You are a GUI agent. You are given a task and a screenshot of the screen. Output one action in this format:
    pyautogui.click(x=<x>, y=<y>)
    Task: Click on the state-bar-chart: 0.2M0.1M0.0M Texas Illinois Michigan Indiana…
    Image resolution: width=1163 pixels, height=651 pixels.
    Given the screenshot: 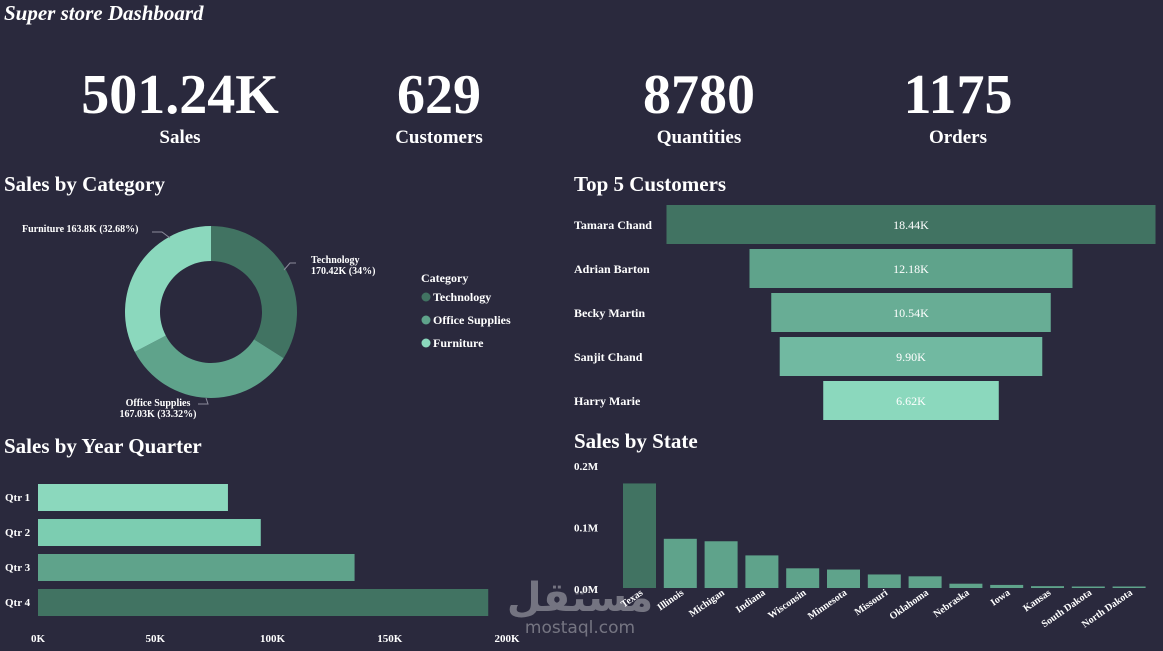 What is the action you would take?
    pyautogui.click(x=860, y=545)
    